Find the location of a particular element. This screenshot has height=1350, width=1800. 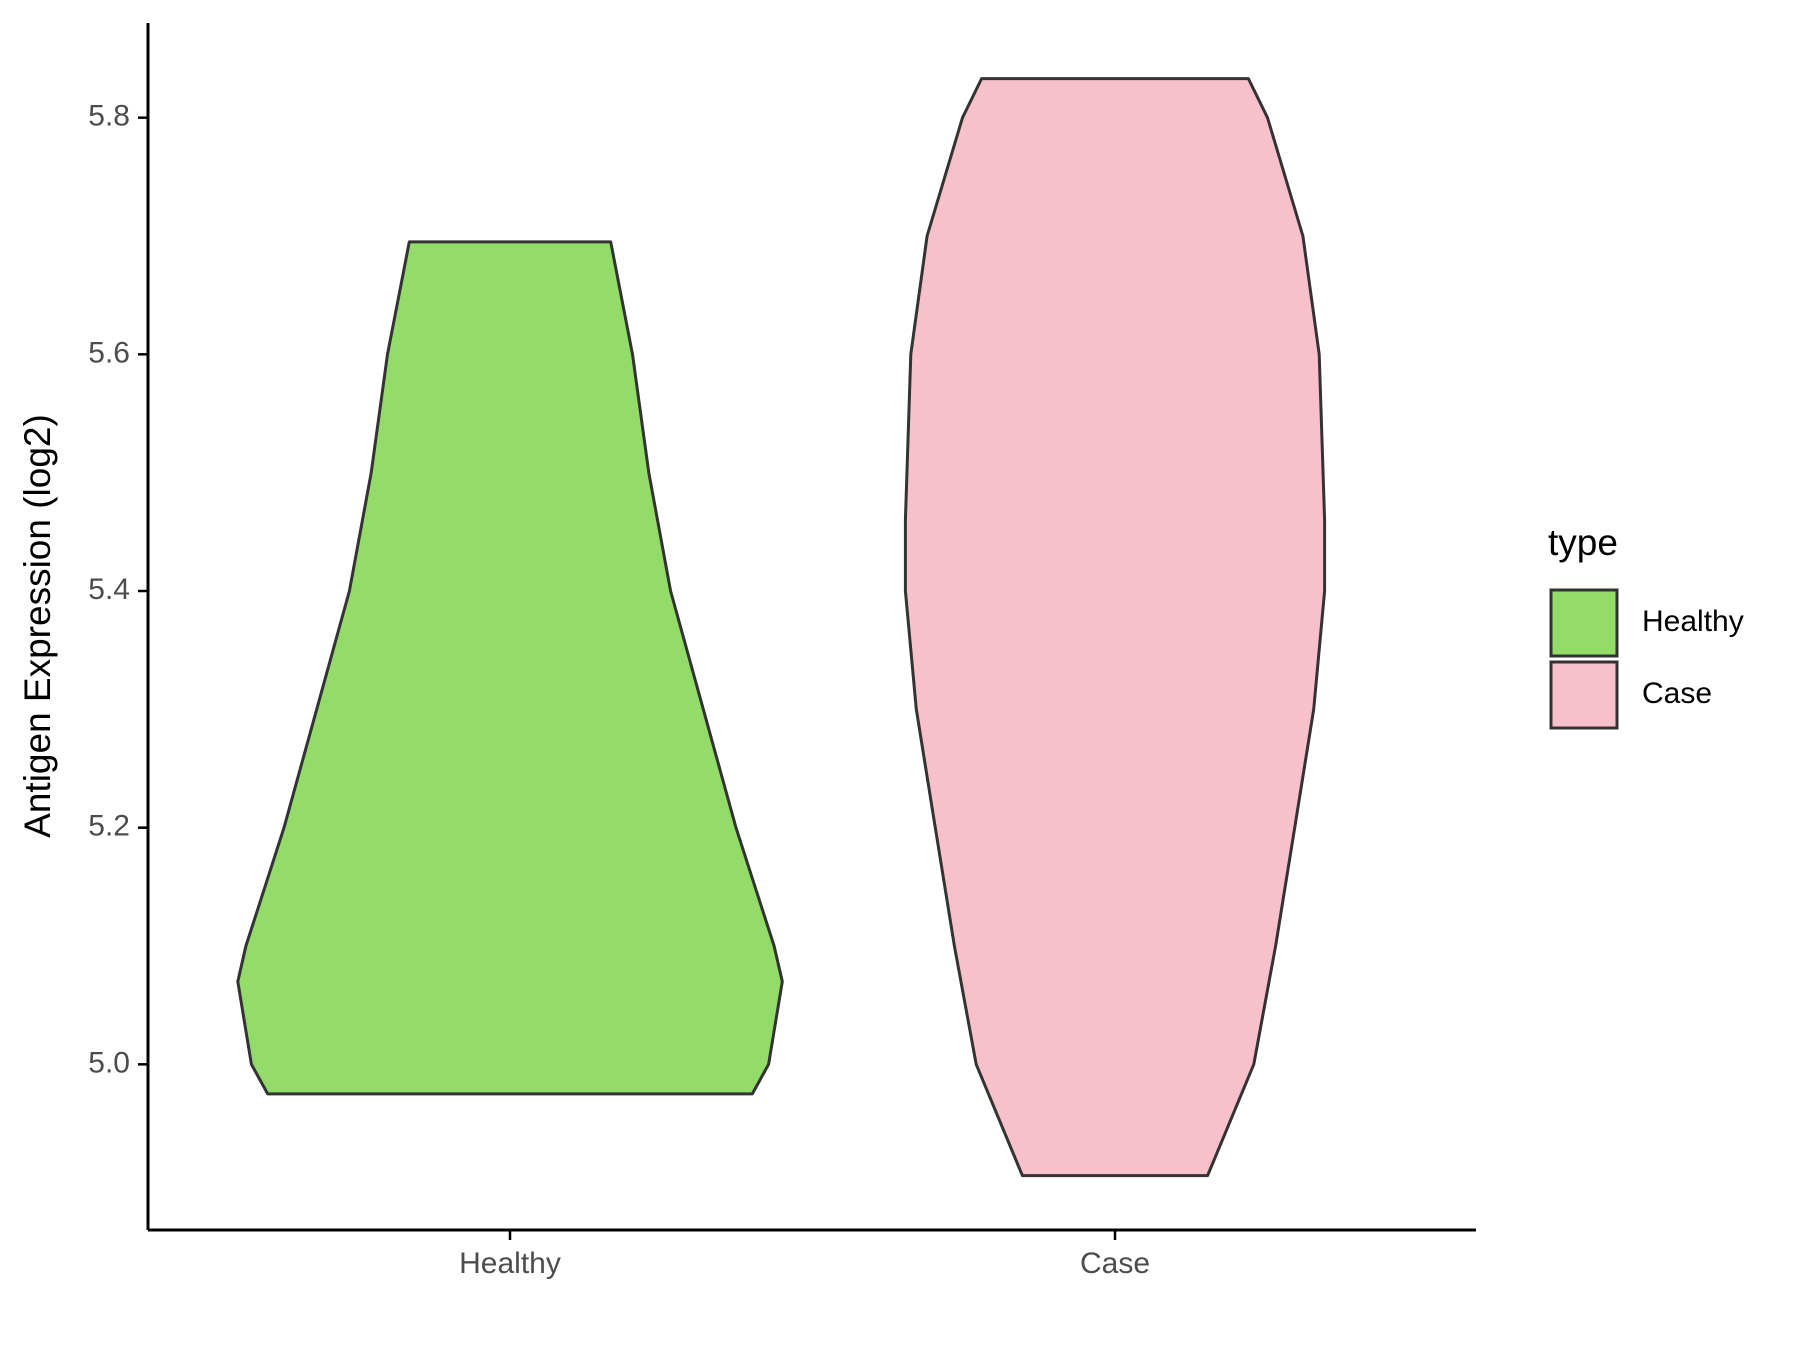

x-tick-label: Case is located at coordinates (1115, 1263).